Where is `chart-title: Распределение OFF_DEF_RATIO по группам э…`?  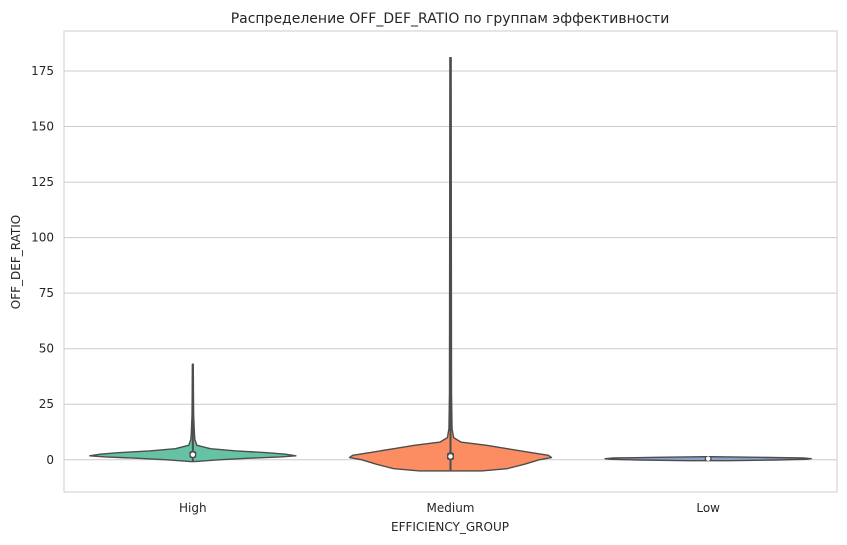 chart-title: Распределение OFF_DEF_RATIO по группам э… is located at coordinates (450, 19).